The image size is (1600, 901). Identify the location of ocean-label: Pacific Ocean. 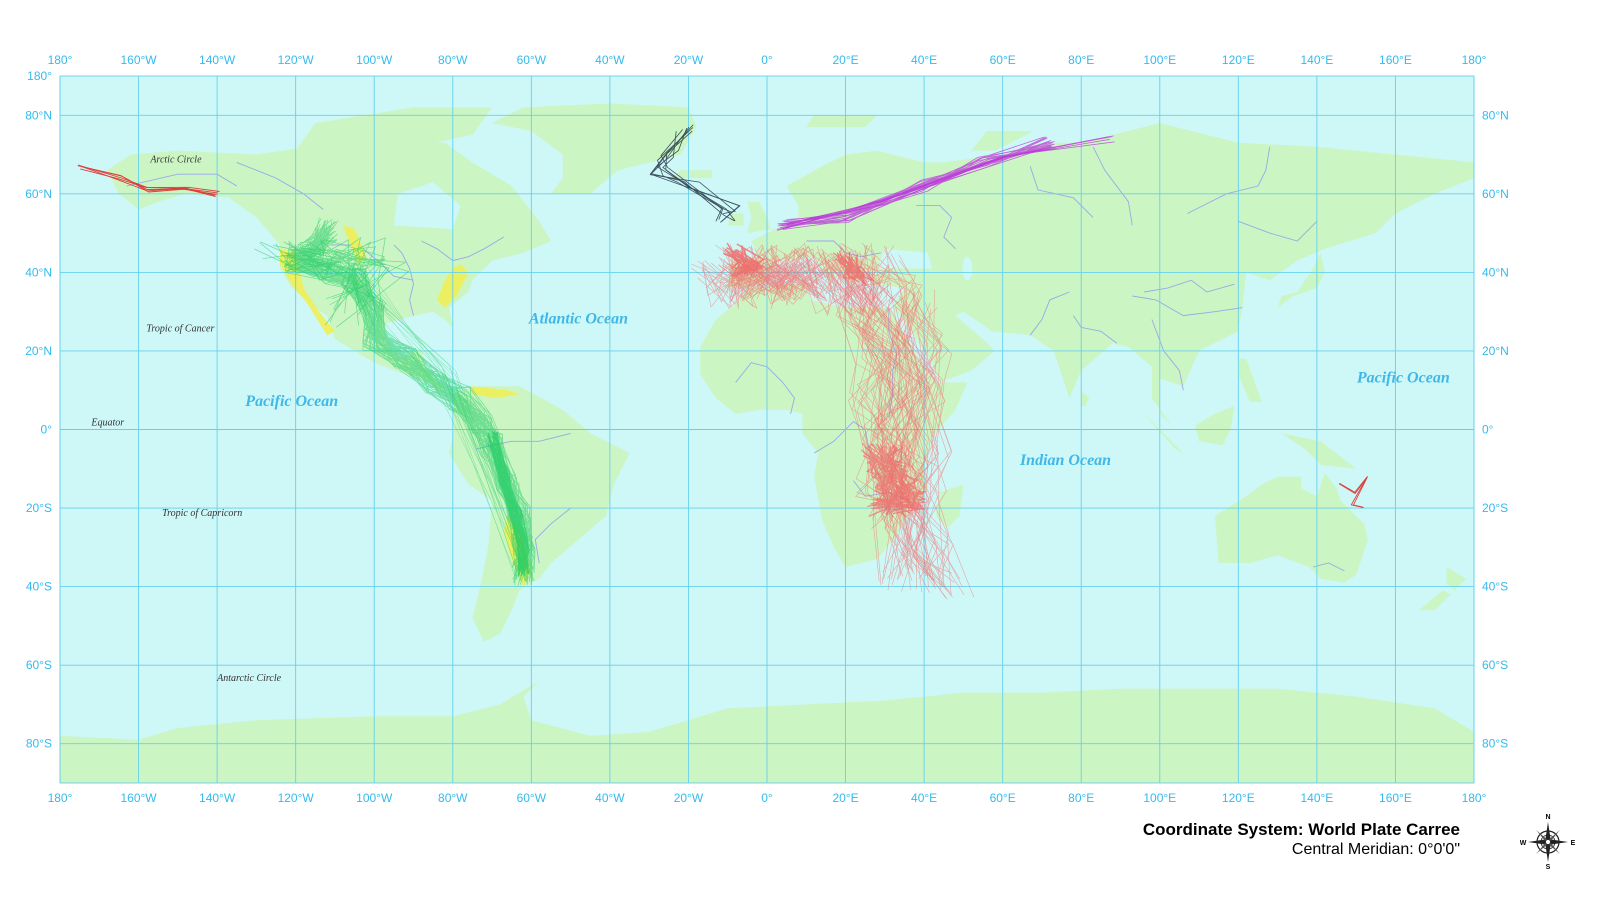
(291, 401).